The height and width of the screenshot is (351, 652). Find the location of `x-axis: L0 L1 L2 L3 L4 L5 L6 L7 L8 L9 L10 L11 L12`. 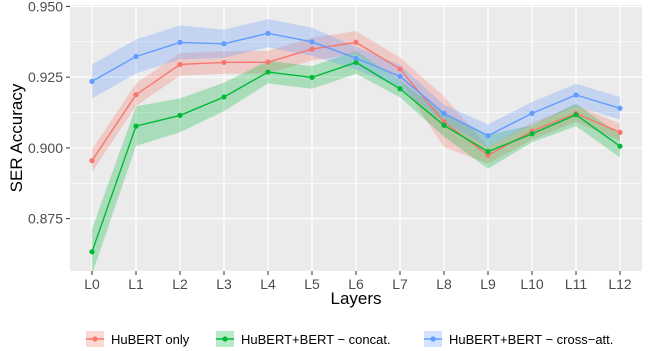

x-axis: L0 L1 L2 L3 L4 L5 L6 L7 L8 L9 L10 L11 L12 is located at coordinates (358, 281).